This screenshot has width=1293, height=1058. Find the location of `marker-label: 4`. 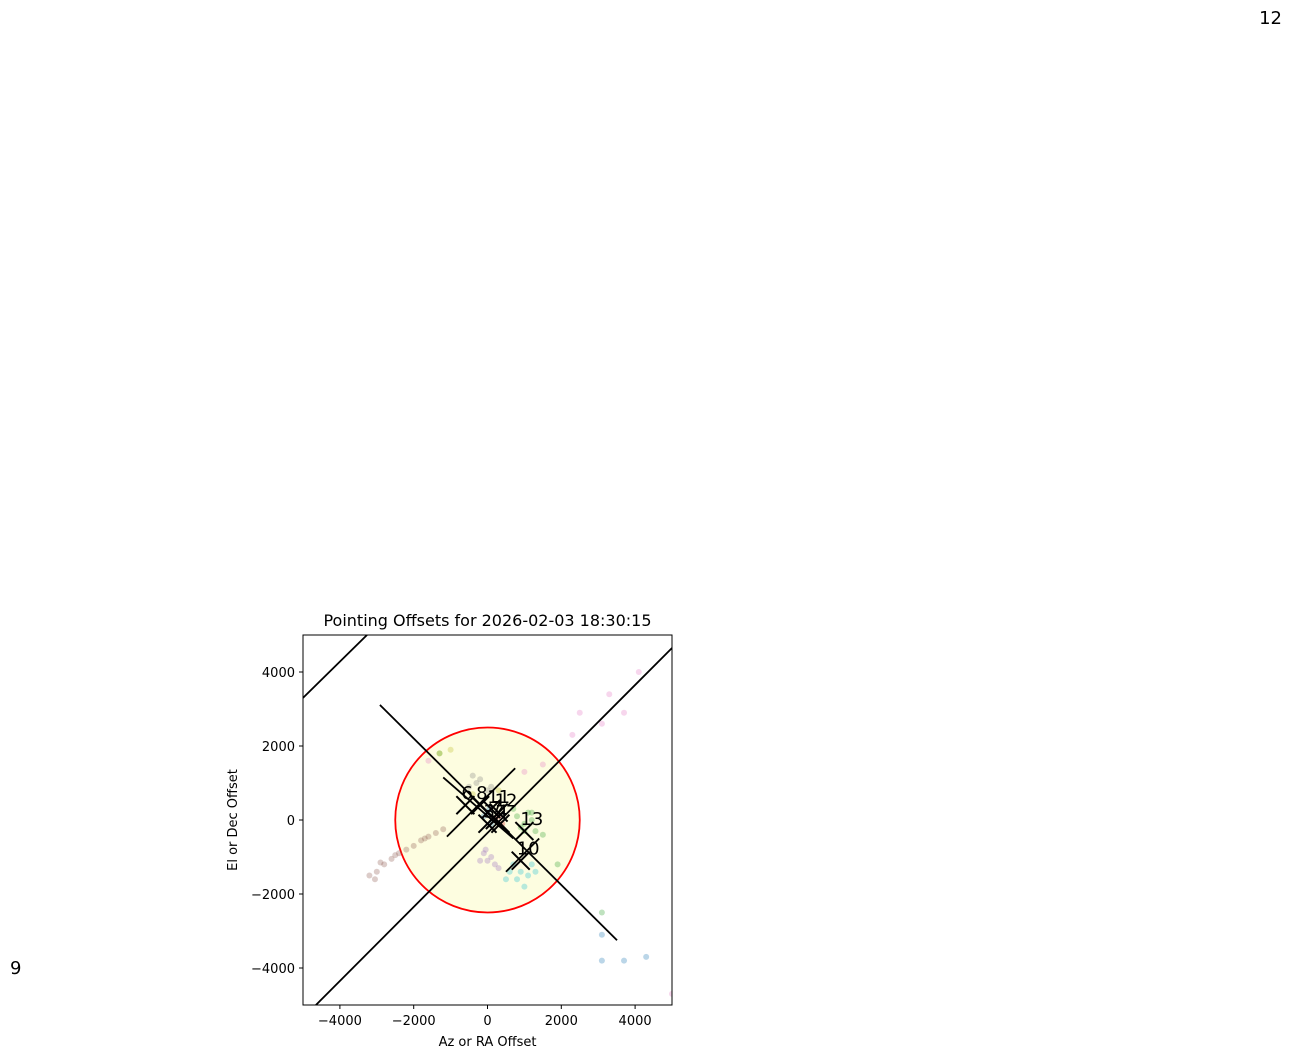

marker-label: 4 is located at coordinates (501, 812).